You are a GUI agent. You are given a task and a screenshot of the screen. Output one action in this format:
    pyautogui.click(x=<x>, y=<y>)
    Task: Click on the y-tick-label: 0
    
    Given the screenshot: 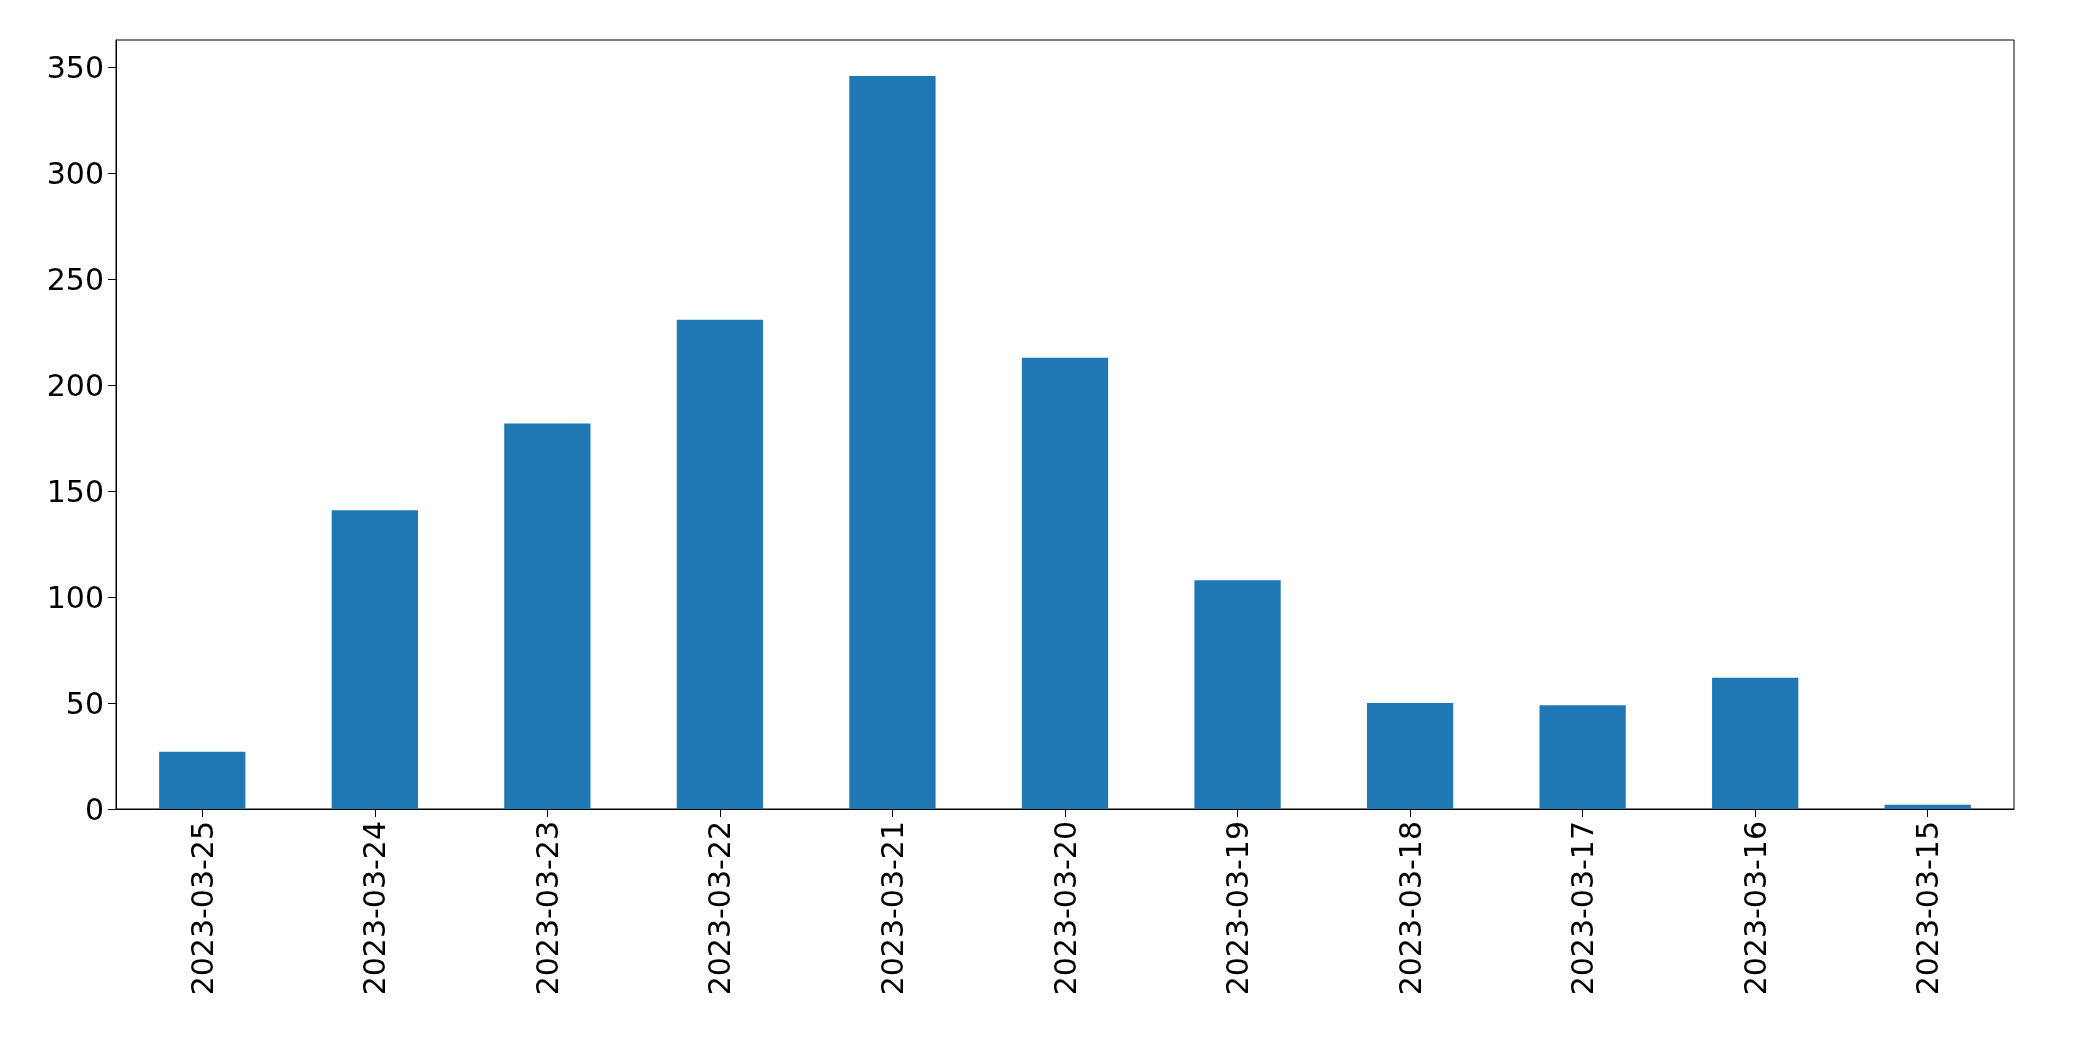 What is the action you would take?
    pyautogui.click(x=94, y=809)
    